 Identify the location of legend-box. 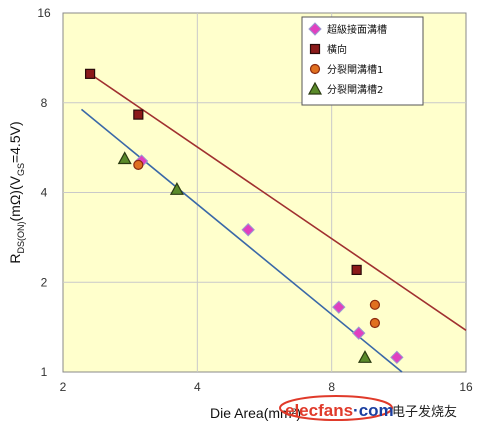
(362, 61).